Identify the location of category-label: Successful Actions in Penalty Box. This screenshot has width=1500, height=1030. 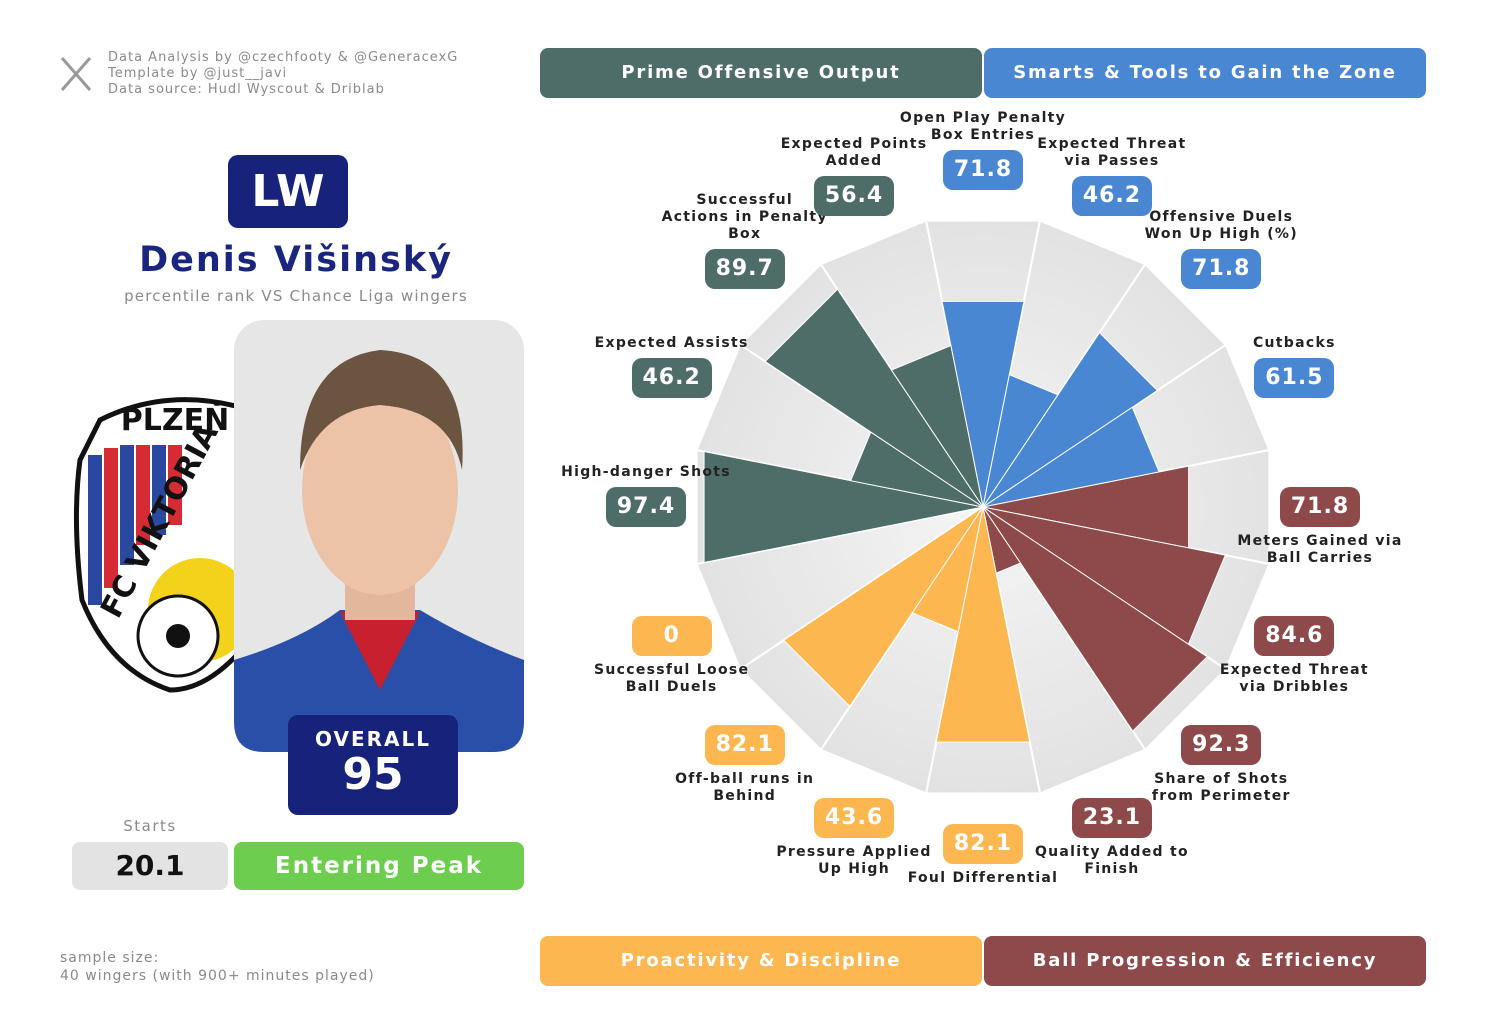
(744, 216).